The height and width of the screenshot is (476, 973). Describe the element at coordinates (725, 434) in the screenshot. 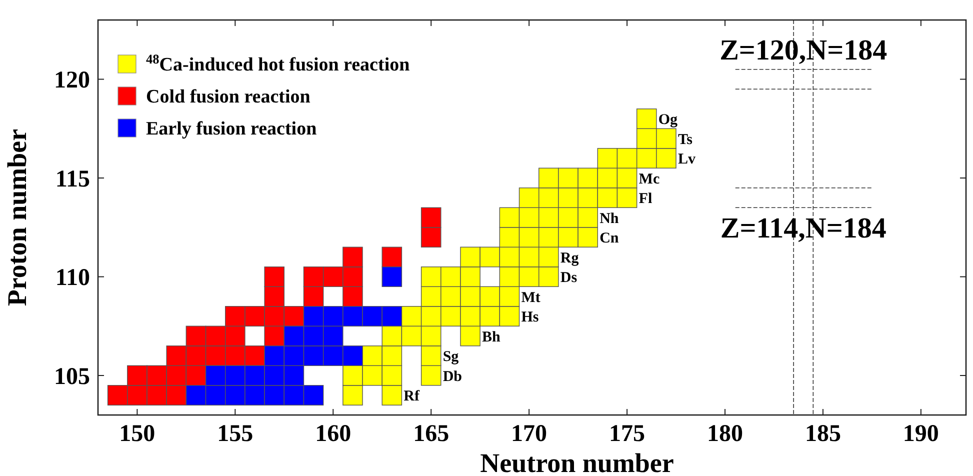

I see `x-tick-label: 180` at that location.